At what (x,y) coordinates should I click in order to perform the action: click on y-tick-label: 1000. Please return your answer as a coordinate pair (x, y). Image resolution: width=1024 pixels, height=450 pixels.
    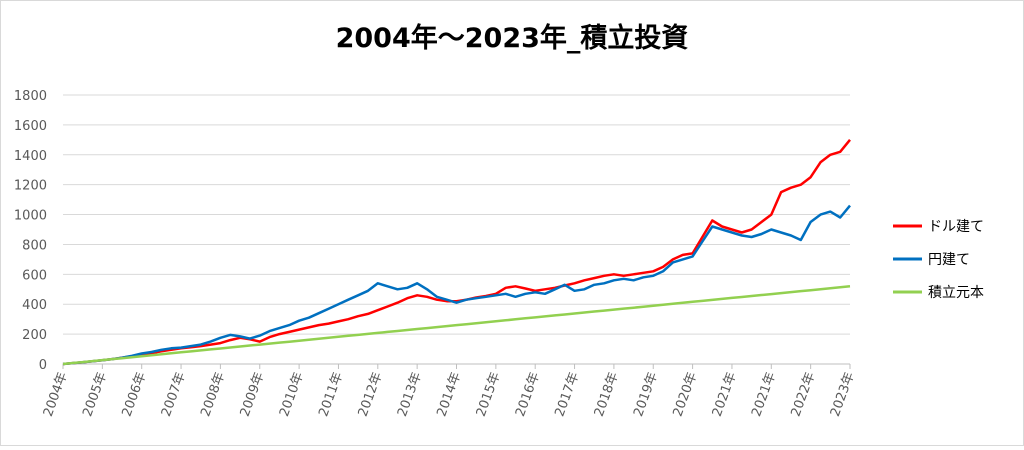
    Looking at the image, I should click on (30, 216).